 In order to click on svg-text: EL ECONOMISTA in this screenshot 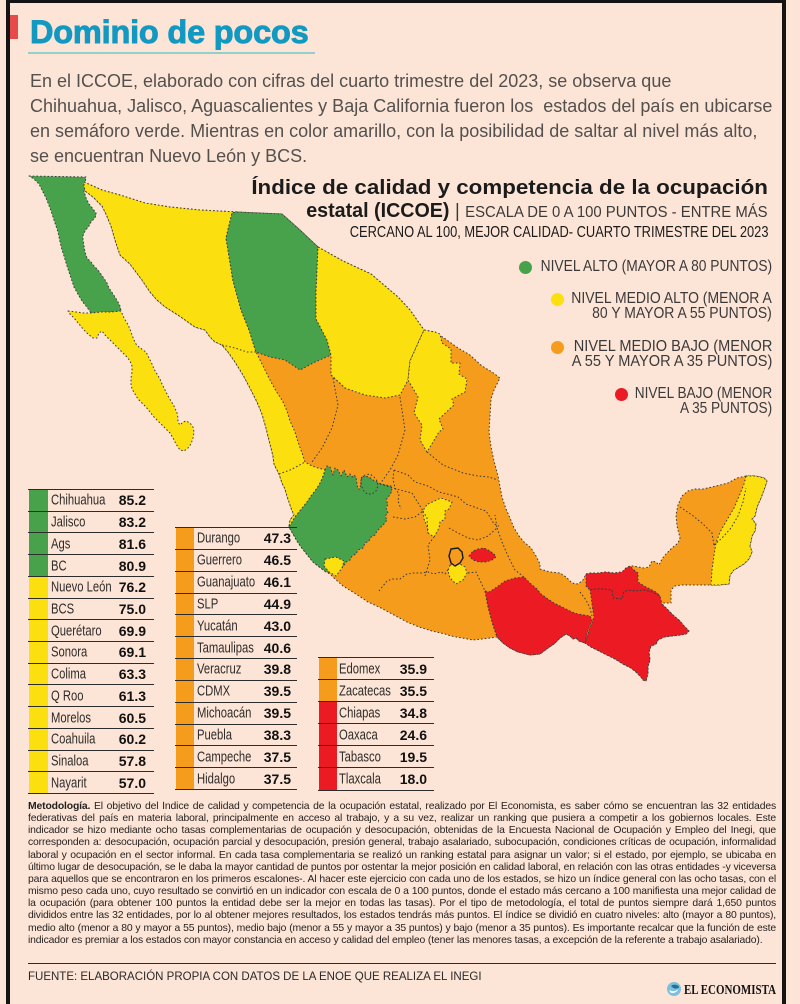, I will do `click(730, 990)`.